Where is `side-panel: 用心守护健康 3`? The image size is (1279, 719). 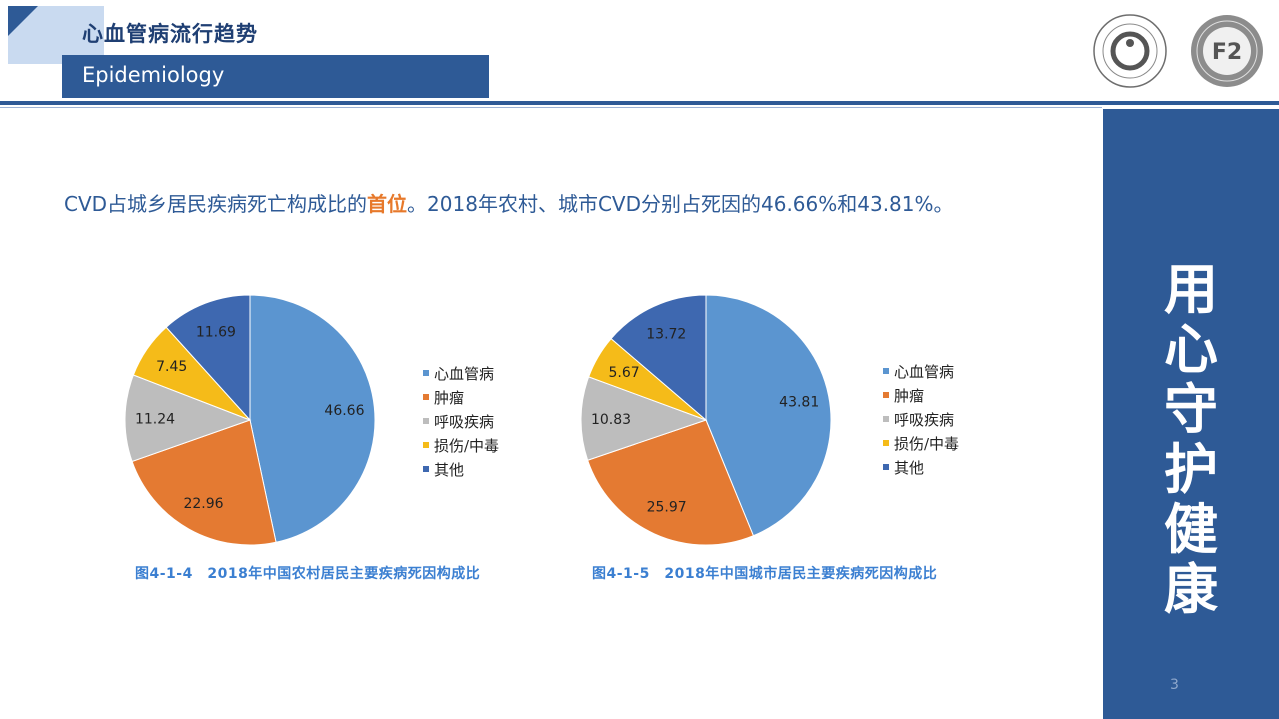 side-panel: 用心守护健康 3 is located at coordinates (1191, 414).